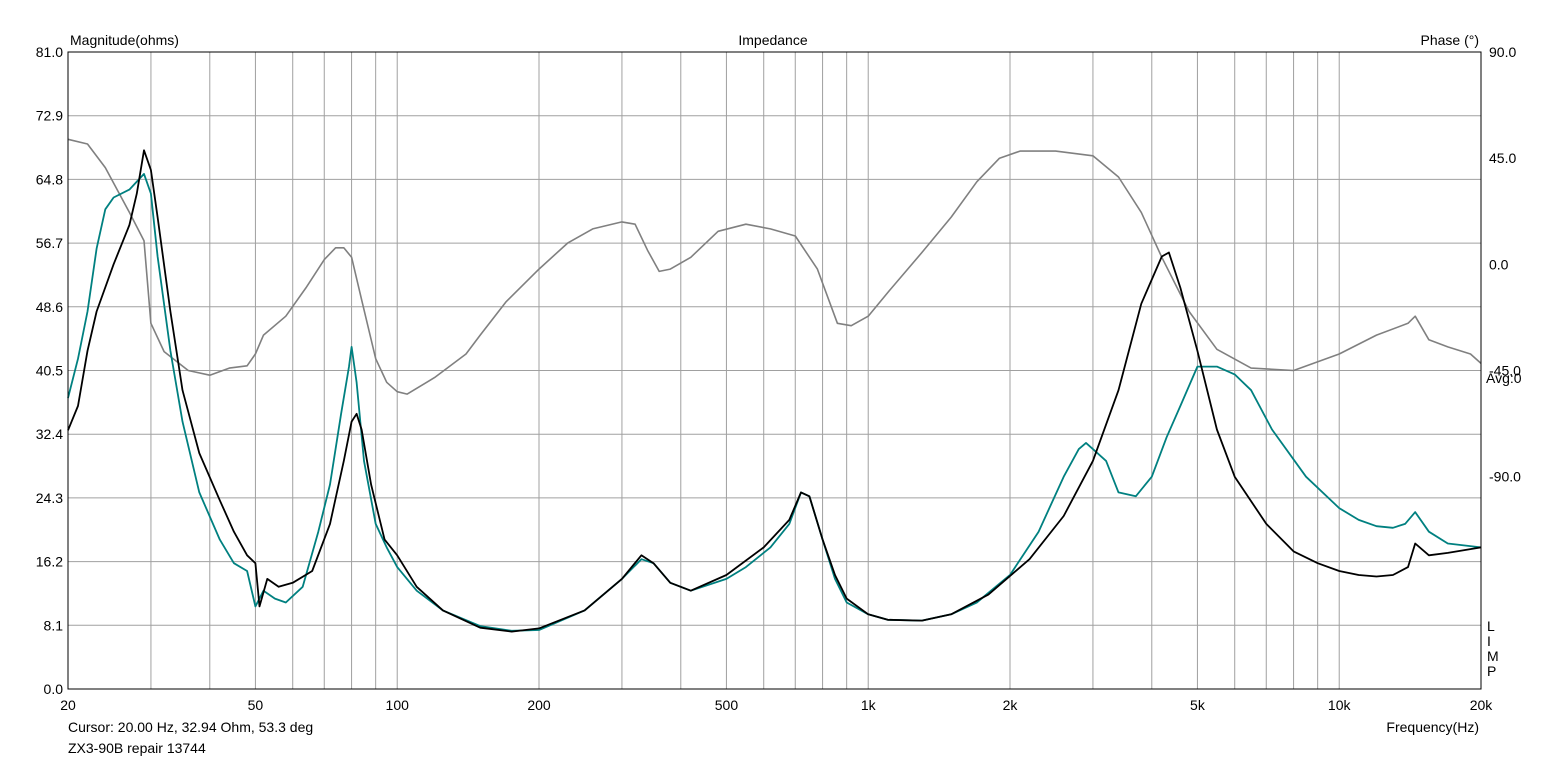  What do you see at coordinates (1491, 626) in the screenshot?
I see `side-letter-l: L` at bounding box center [1491, 626].